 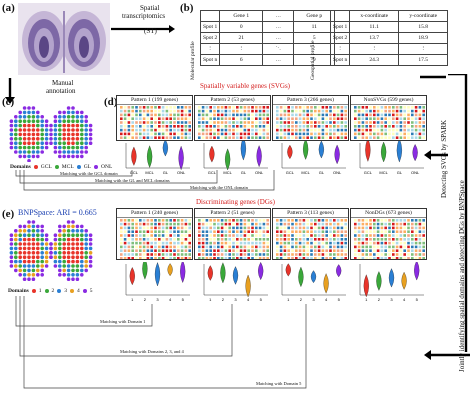 I want to click on manual-arrow, so click(x=10, y=91).